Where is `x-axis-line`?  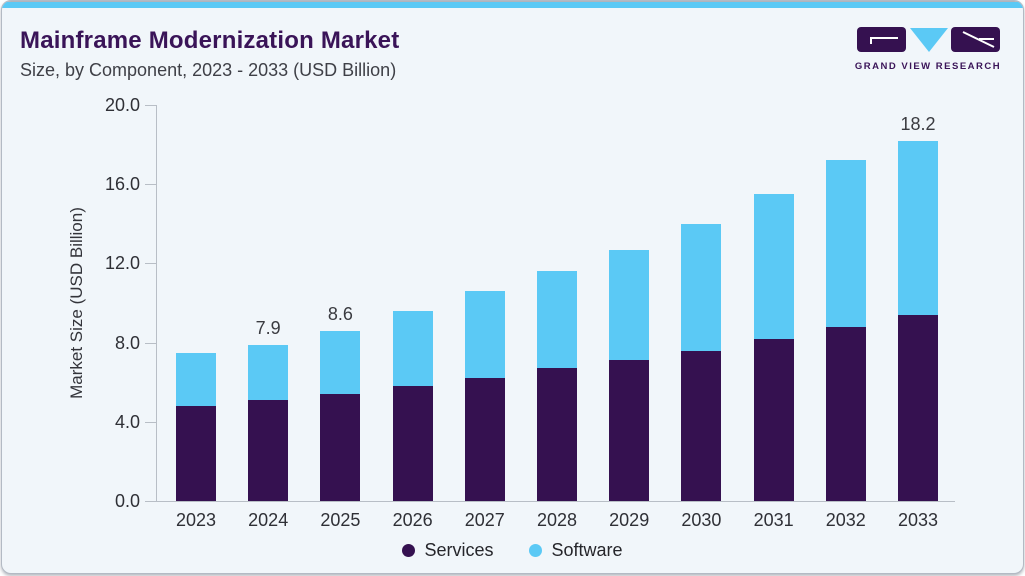 x-axis-line is located at coordinates (555, 501).